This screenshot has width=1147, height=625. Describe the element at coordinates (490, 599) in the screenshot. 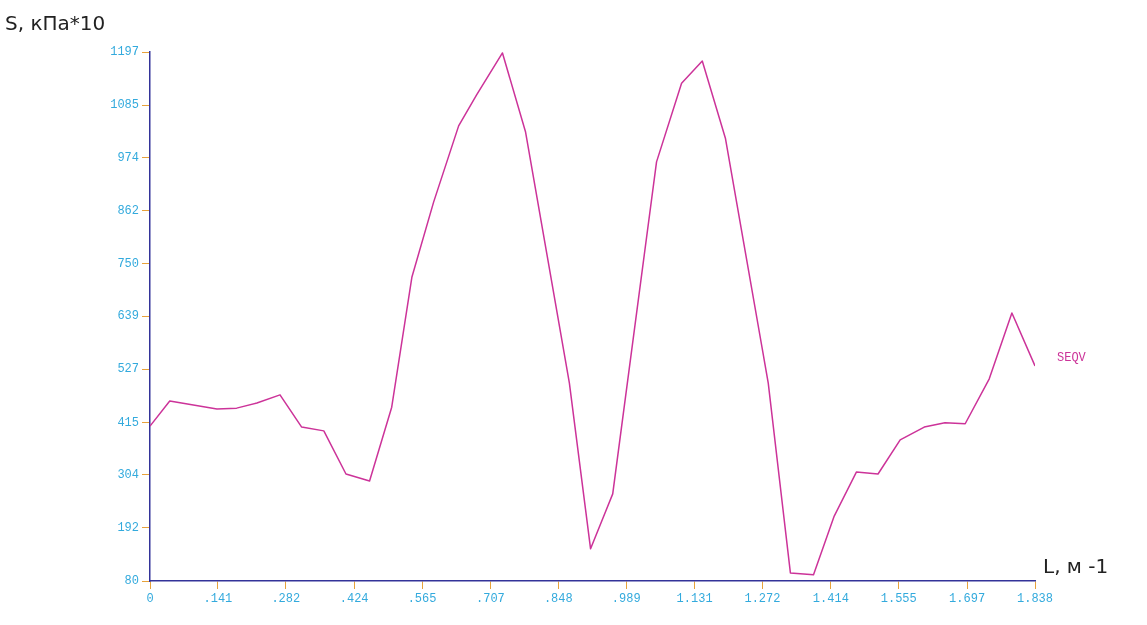

I see `x-tick-label: .707` at that location.